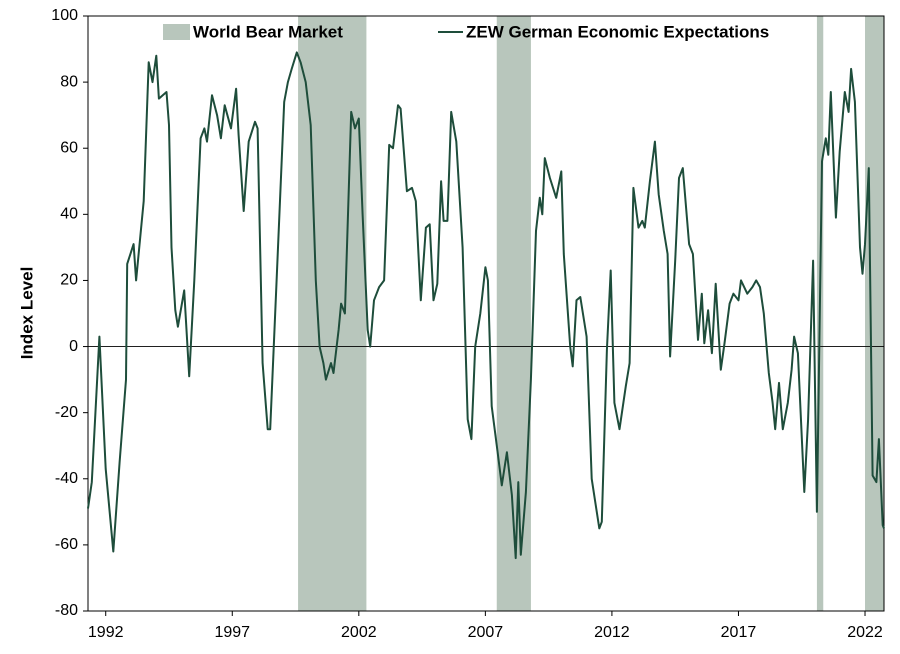  I want to click on y-tick-label: 60, so click(69, 147).